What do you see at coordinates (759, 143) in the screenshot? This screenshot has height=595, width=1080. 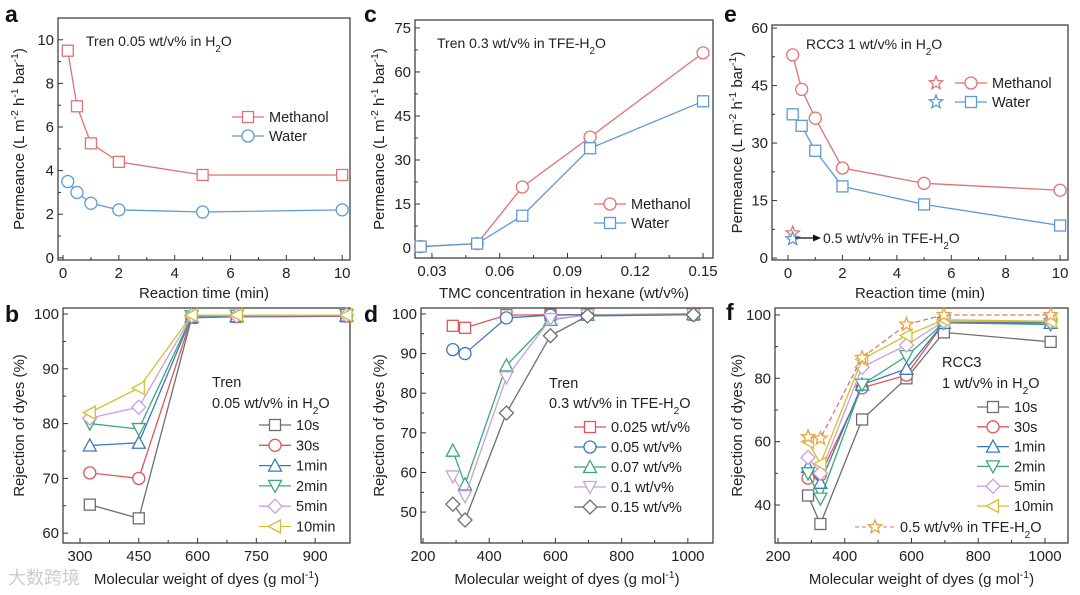 I see `y-tick-label: 30` at bounding box center [759, 143].